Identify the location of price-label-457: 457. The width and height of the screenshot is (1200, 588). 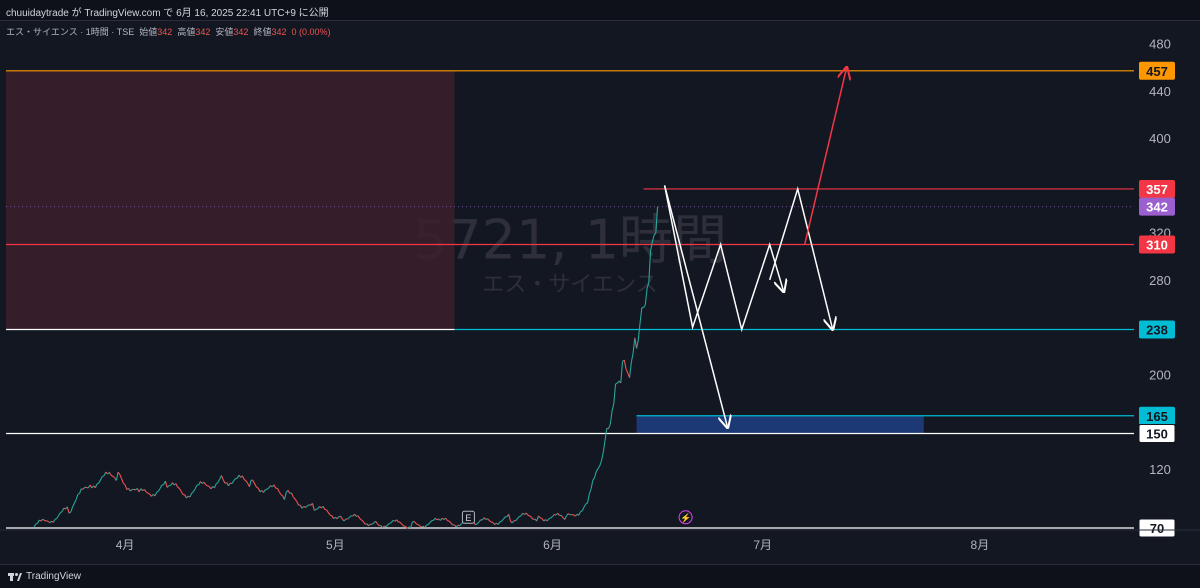
(1157, 71).